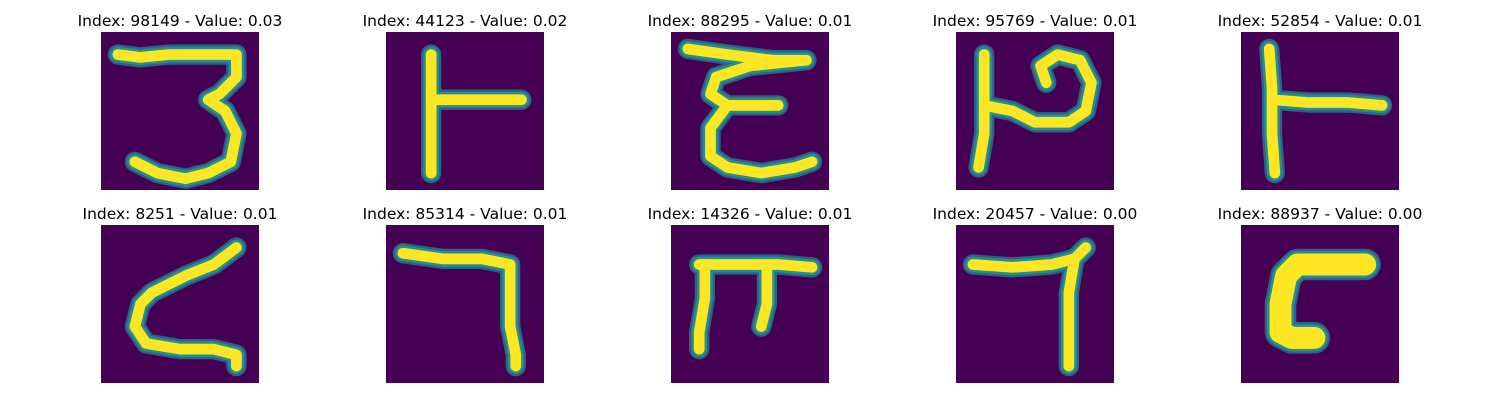 Image resolution: width=1500 pixels, height=400 pixels. I want to click on panel-title: Index: 14326 - Value: 0.01, so click(750, 214).